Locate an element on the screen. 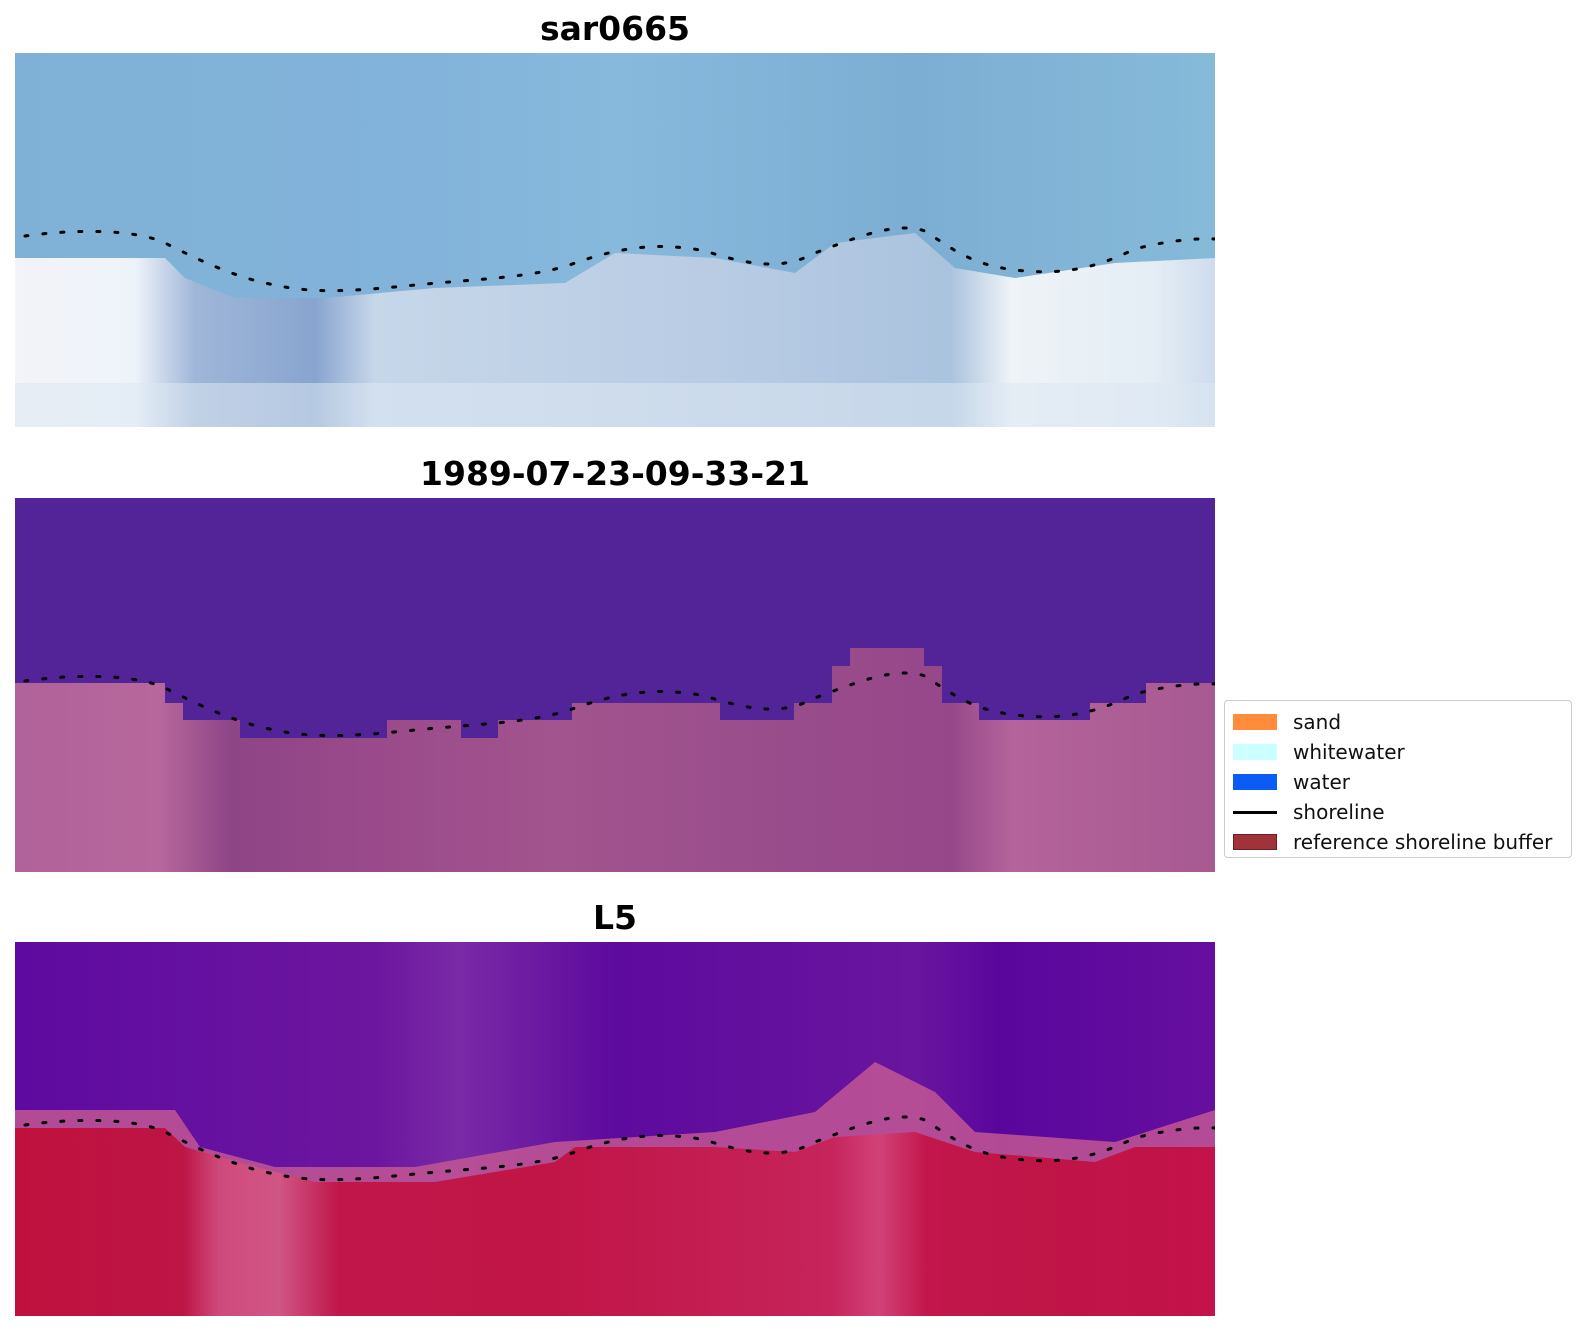  water-swatch is located at coordinates (1255, 782).